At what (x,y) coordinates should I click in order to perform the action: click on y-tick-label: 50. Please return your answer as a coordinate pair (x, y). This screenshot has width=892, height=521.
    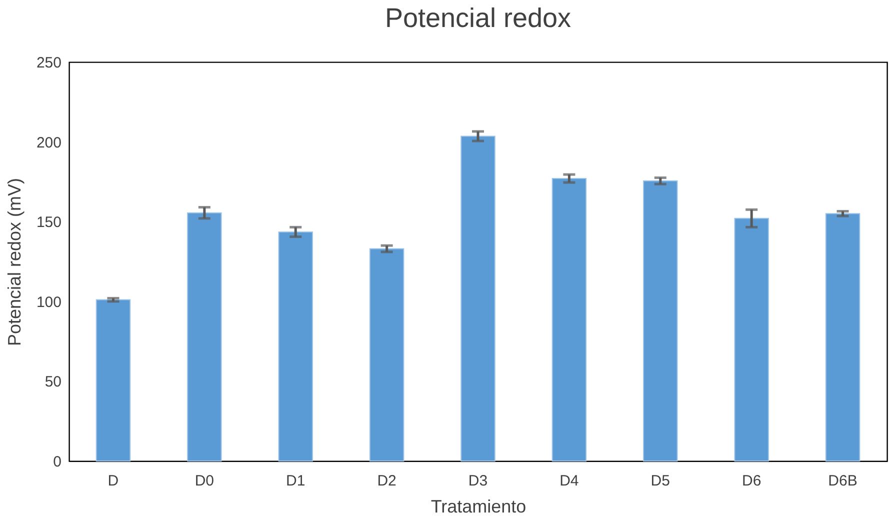
    Looking at the image, I should click on (53, 382).